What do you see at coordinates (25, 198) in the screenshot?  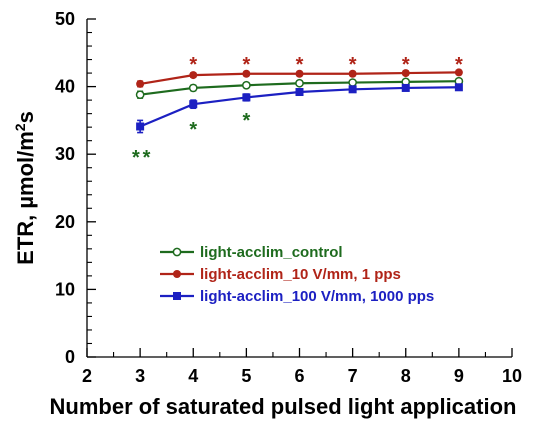 I see `y-axis-title-main: ETR, µmol/m` at bounding box center [25, 198].